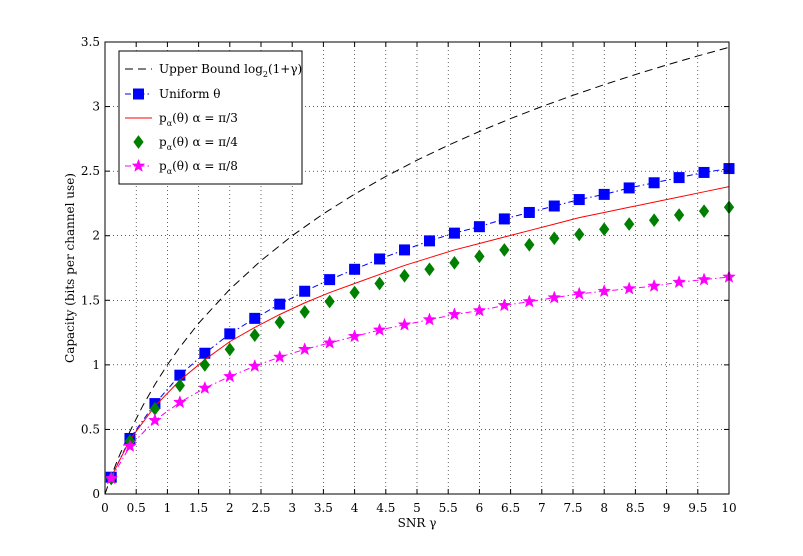  I want to click on x-tick-label: 6.5, so click(510, 508).